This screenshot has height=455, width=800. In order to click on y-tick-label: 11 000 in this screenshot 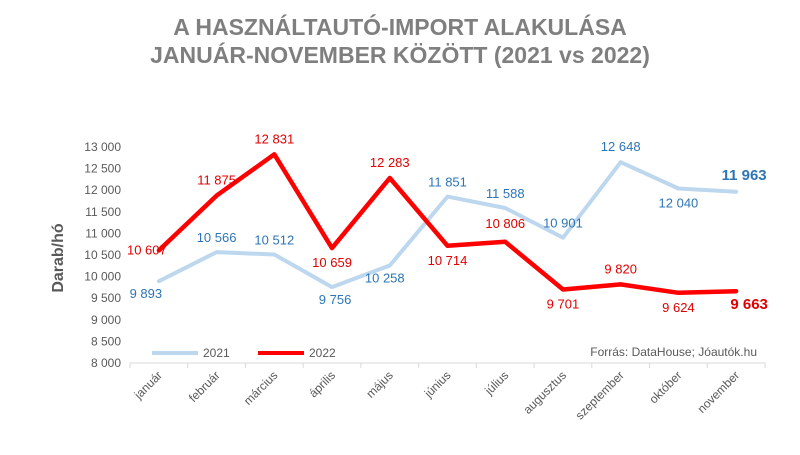, I will do `click(103, 233)`.